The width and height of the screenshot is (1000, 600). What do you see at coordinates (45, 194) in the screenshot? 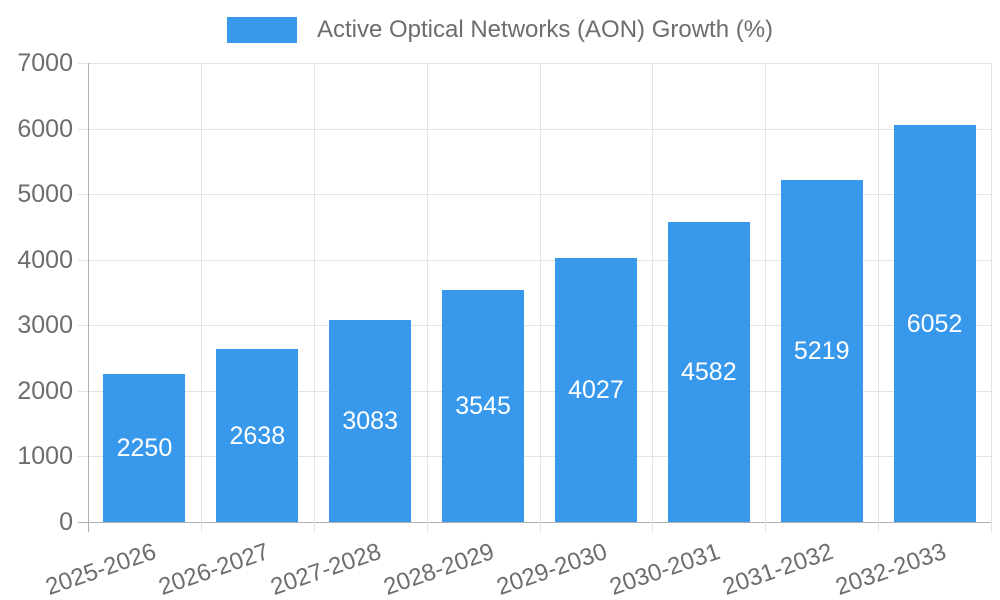
I see `y-tick-label: 5000` at bounding box center [45, 194].